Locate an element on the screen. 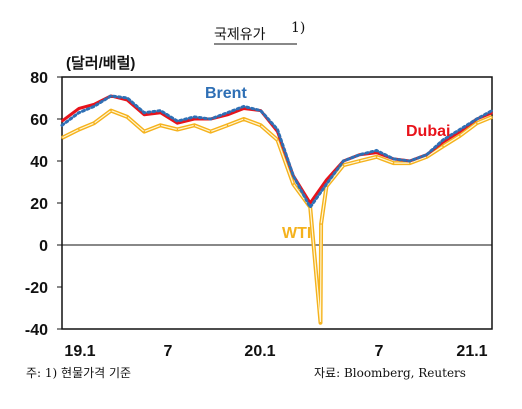 This screenshot has width=522, height=409. y-tick-label: -20 is located at coordinates (36, 288).